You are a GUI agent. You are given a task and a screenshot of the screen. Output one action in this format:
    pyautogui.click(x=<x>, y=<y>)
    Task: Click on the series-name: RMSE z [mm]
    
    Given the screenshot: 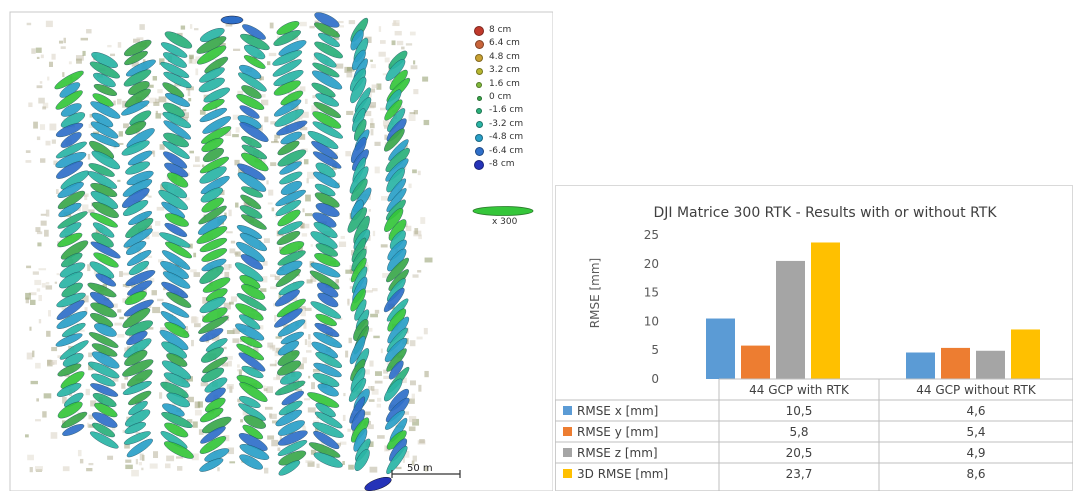 What is the action you would take?
    pyautogui.click(x=617, y=453)
    